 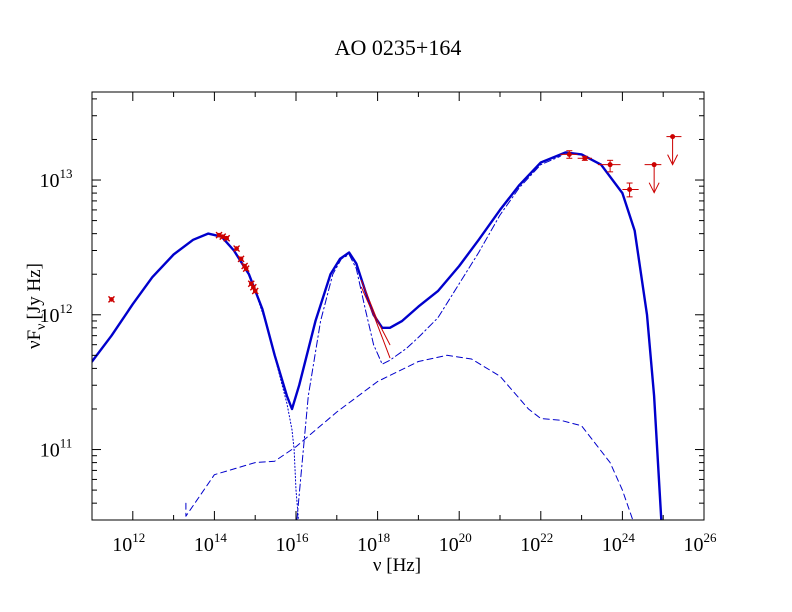 What do you see at coordinates (138, 537) in the screenshot?
I see `x-tick-exponent: 12` at bounding box center [138, 537].